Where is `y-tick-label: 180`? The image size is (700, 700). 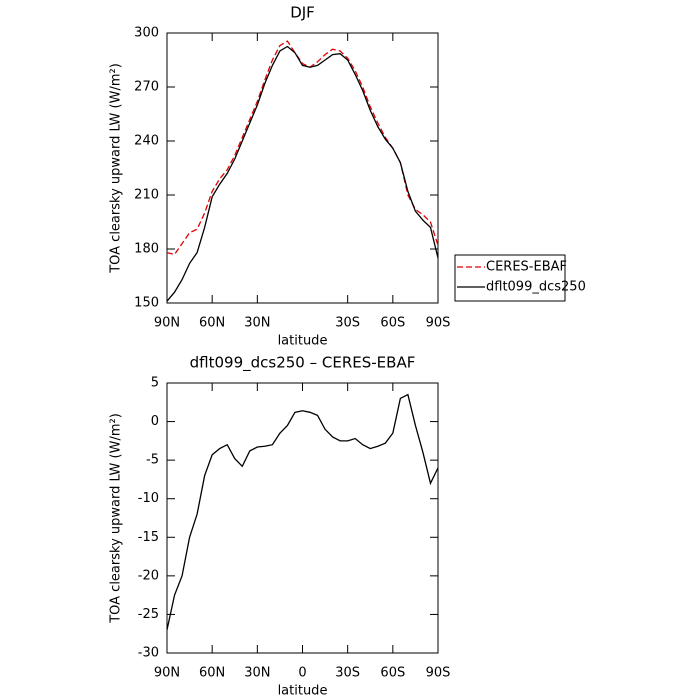
y-tick-label: 180 is located at coordinates (146, 249).